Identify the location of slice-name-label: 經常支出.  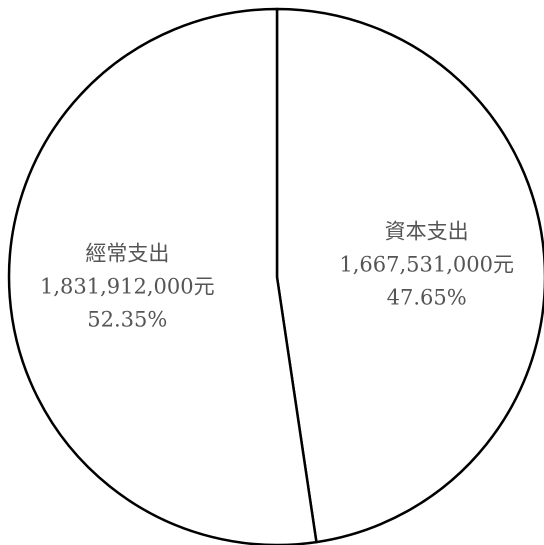
(127, 254).